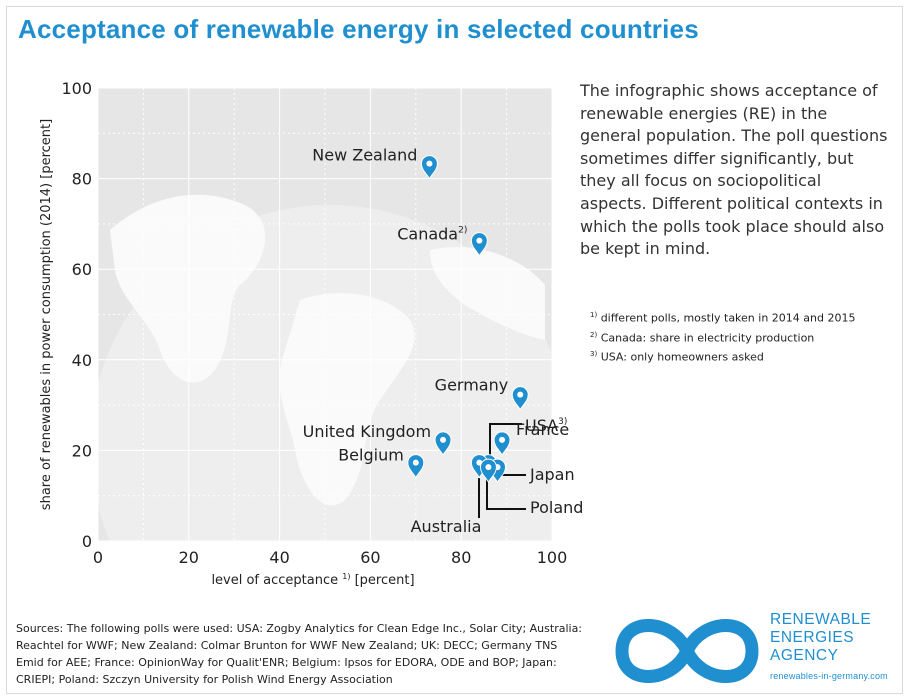  What do you see at coordinates (279, 557) in the screenshot?
I see `x-tick-label: 40` at bounding box center [279, 557].